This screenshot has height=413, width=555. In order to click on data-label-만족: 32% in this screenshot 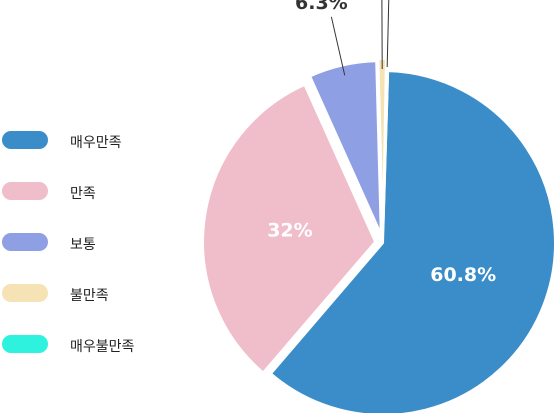, I will do `click(289, 231)`.